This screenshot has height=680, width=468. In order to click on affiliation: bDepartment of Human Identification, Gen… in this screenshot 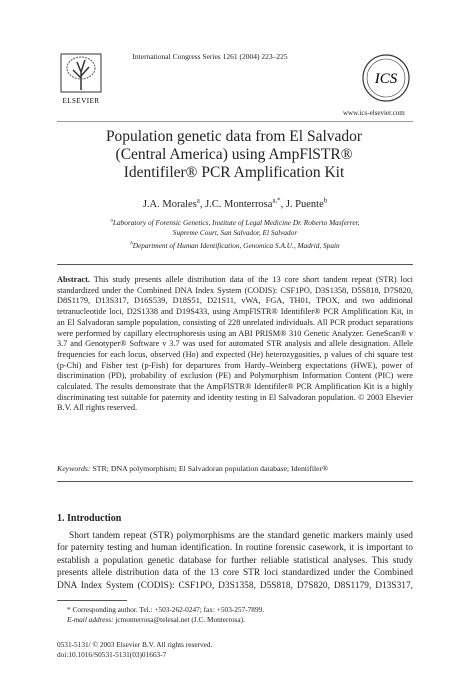, I will do `click(235, 245)`.